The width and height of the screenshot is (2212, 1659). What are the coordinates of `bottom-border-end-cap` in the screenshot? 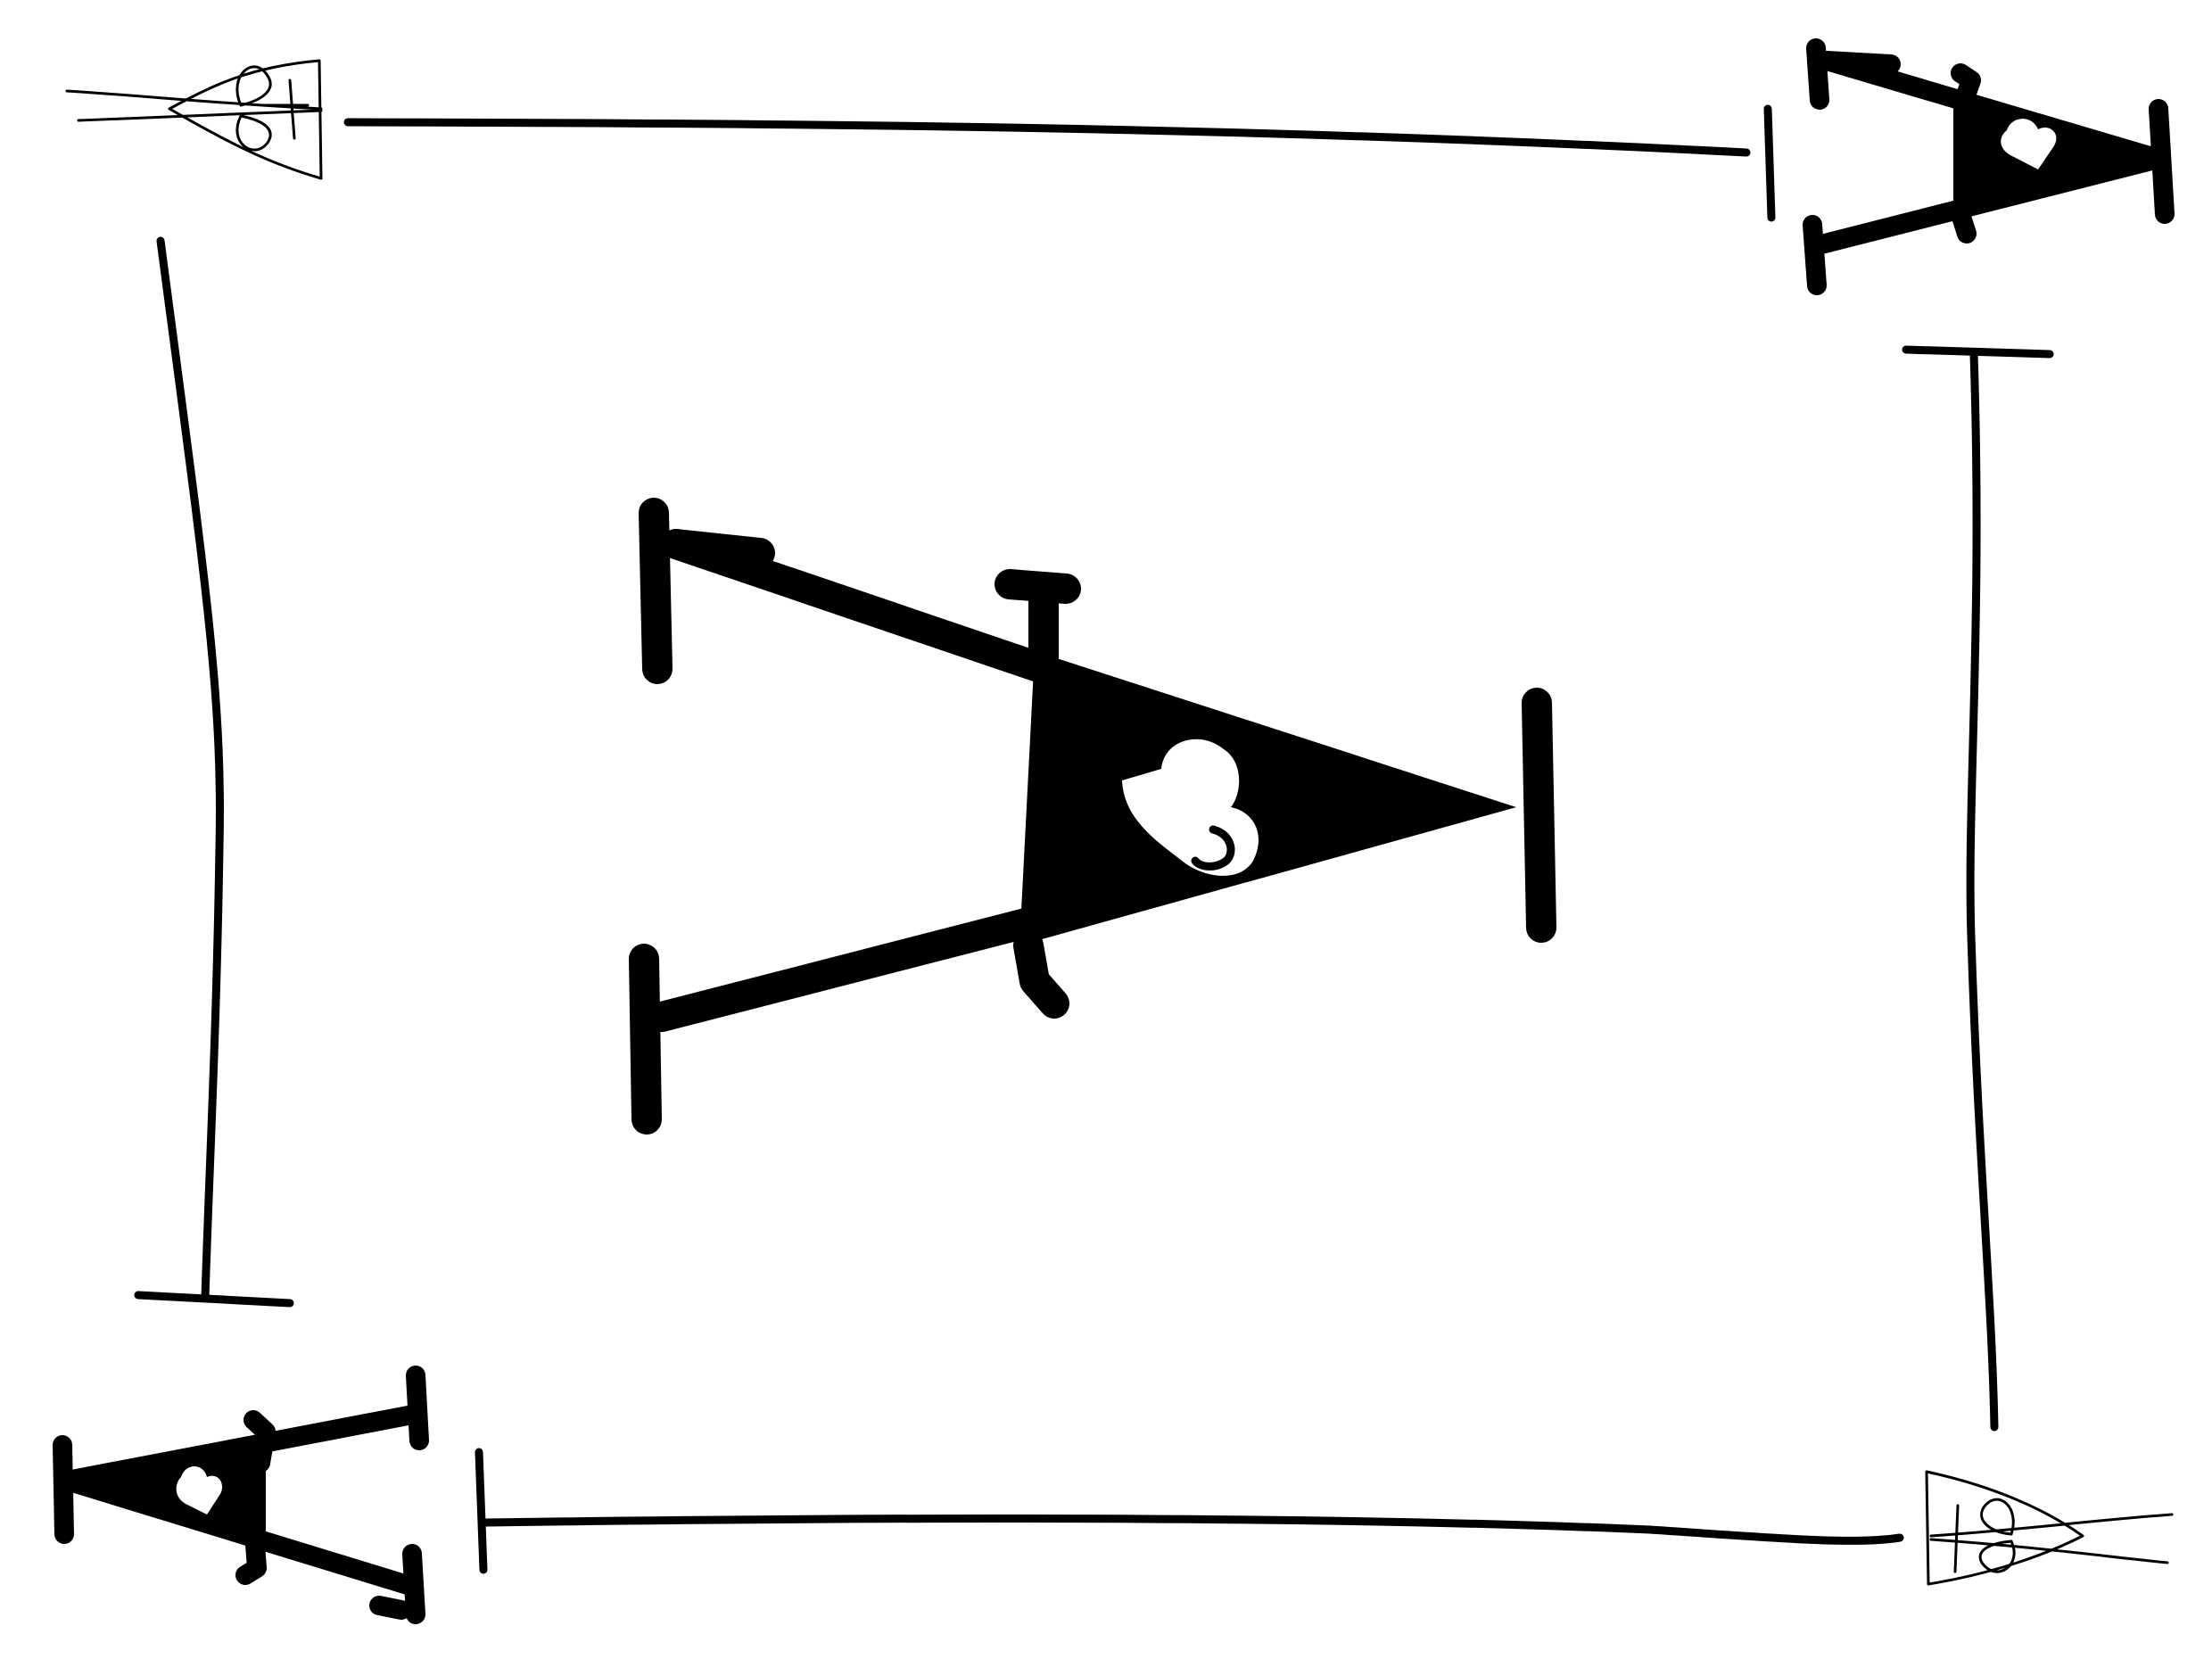 It's located at (482, 1511).